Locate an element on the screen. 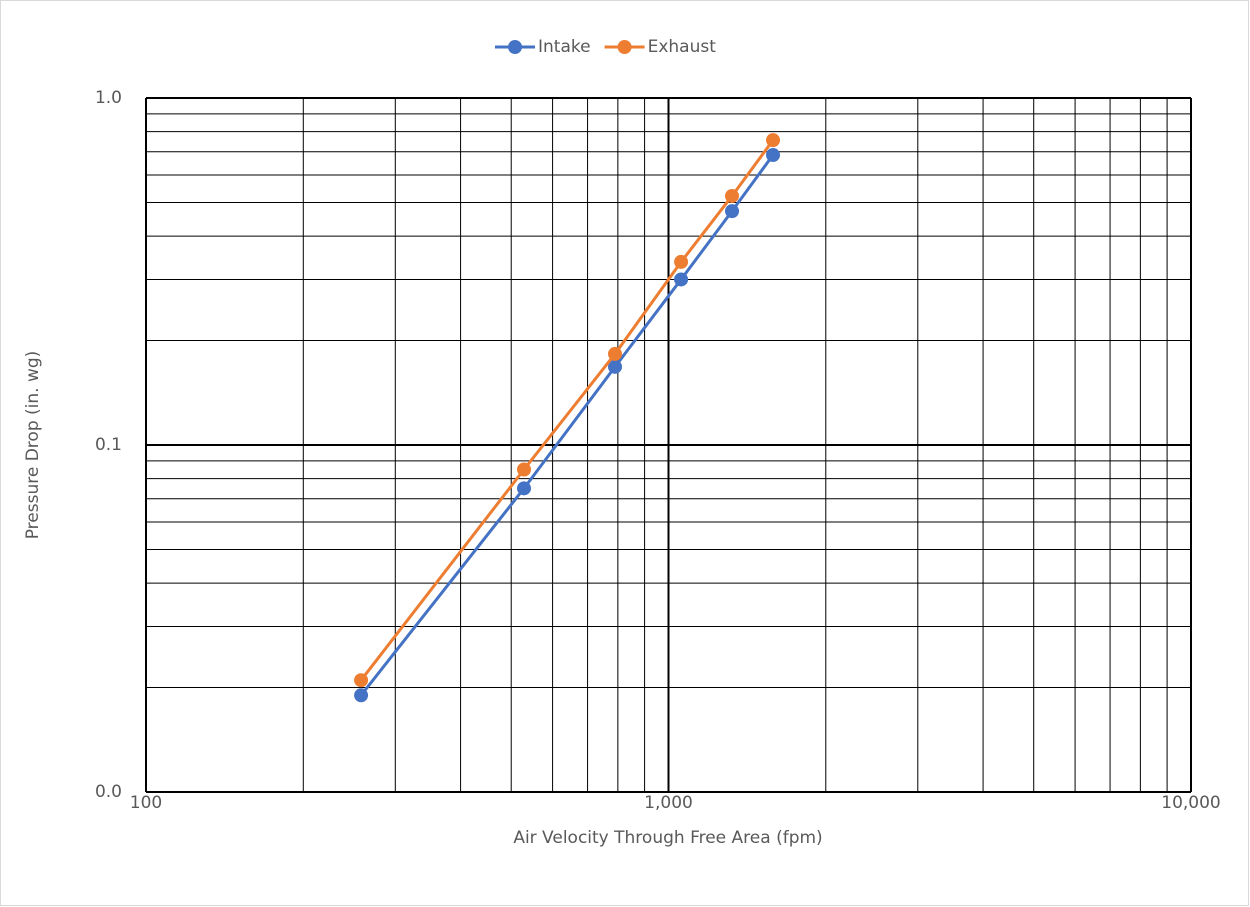 The image size is (1250, 907). x-tick-label: 100 is located at coordinates (146, 803).